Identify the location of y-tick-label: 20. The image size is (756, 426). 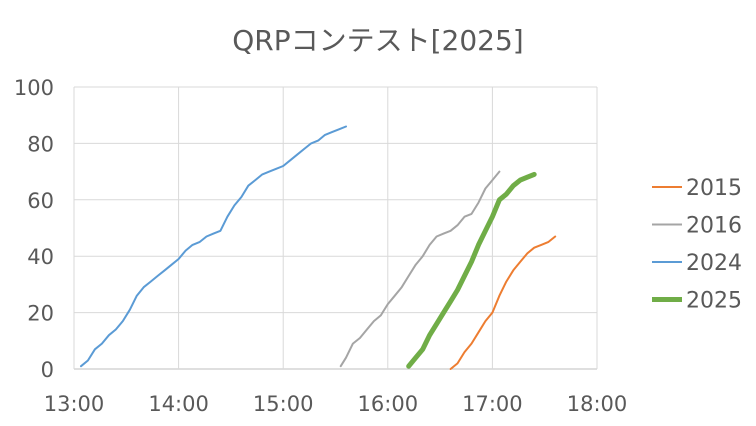
(40, 314).